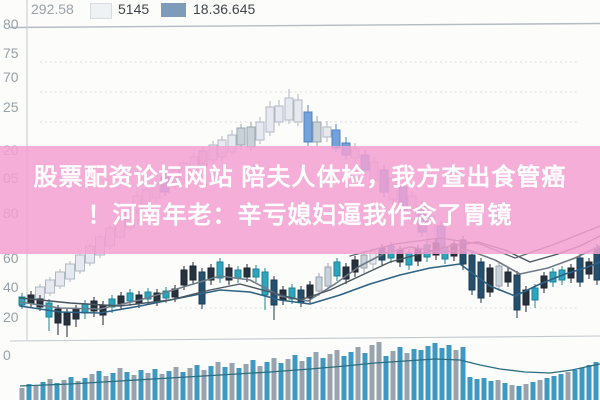 The image size is (600, 400). What do you see at coordinates (11, 258) in the screenshot?
I see `y-axis-tick-label: 60` at bounding box center [11, 258].